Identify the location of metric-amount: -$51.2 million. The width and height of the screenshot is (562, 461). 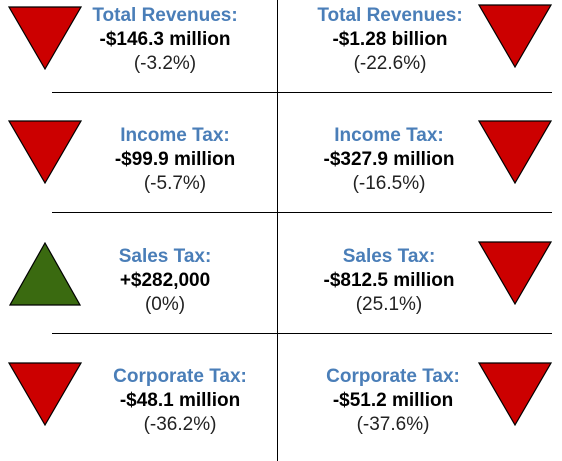
(393, 400).